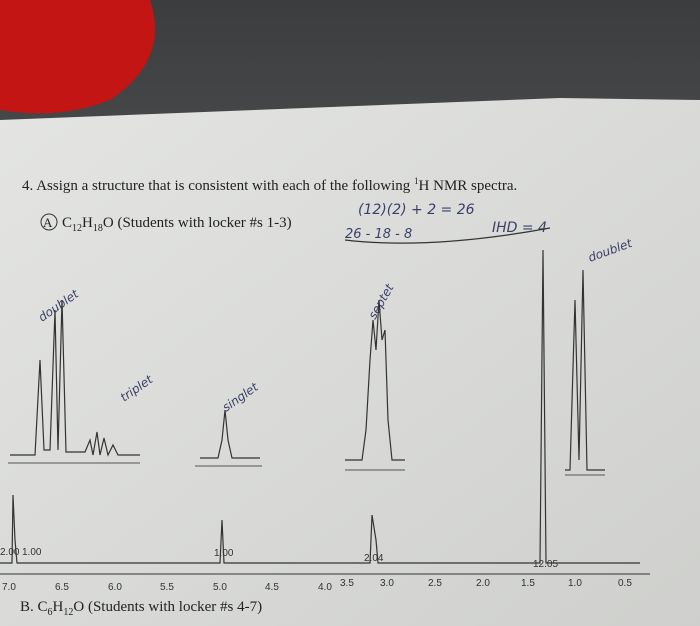 The width and height of the screenshot is (700, 626). Describe the element at coordinates (325, 587) in the screenshot. I see `axis-label: 4.0` at that location.